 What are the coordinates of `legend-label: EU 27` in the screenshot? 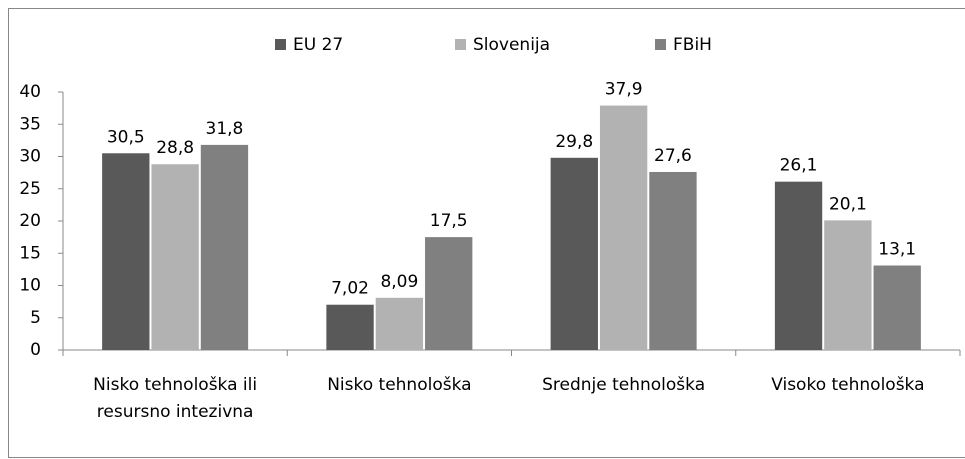 It's located at (318, 45).